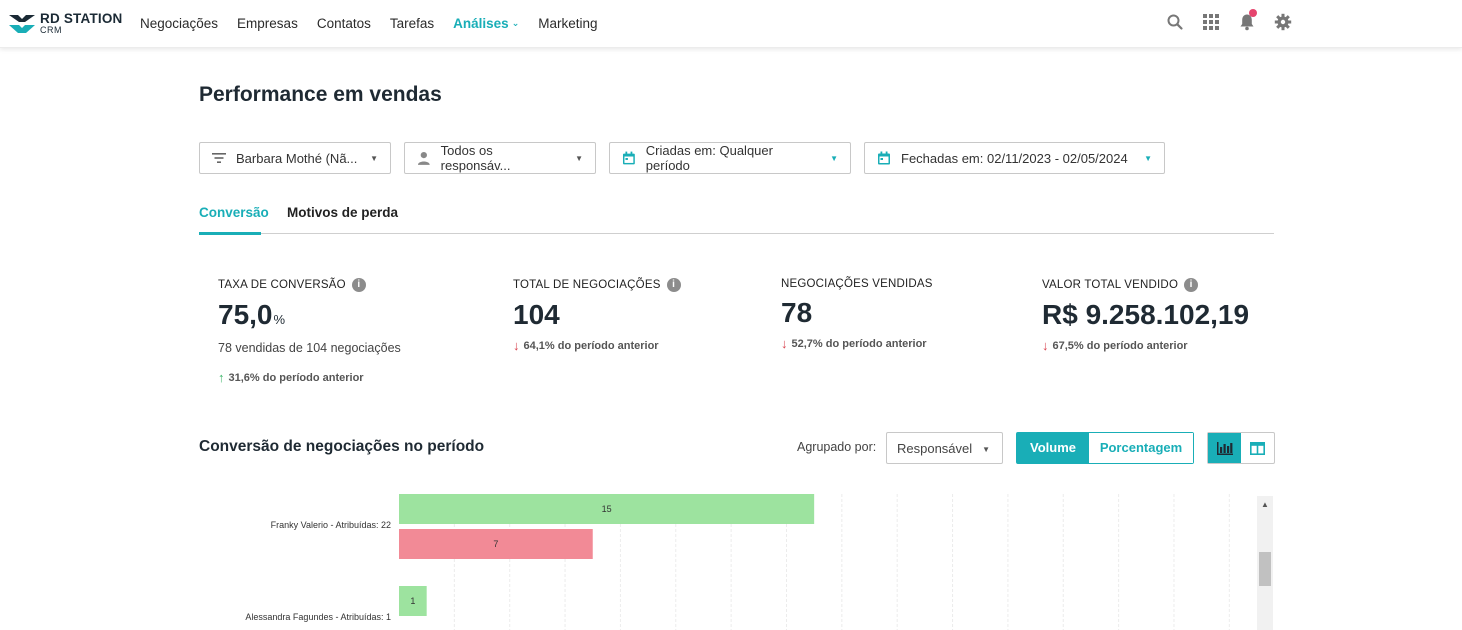  What do you see at coordinates (709, 158) in the screenshot?
I see `created-date-value: Criadas em: Qualquer período` at bounding box center [709, 158].